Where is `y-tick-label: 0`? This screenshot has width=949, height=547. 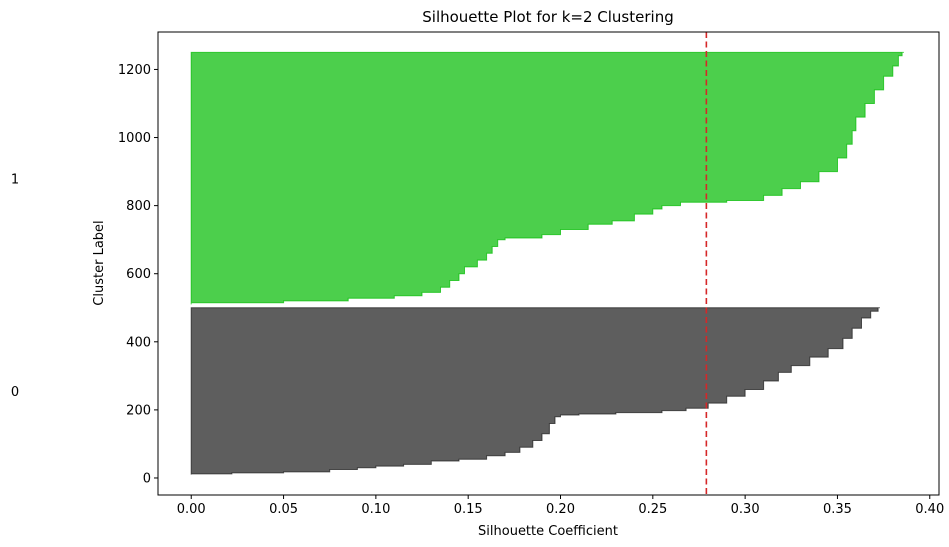 y-tick-label: 0 is located at coordinates (147, 478).